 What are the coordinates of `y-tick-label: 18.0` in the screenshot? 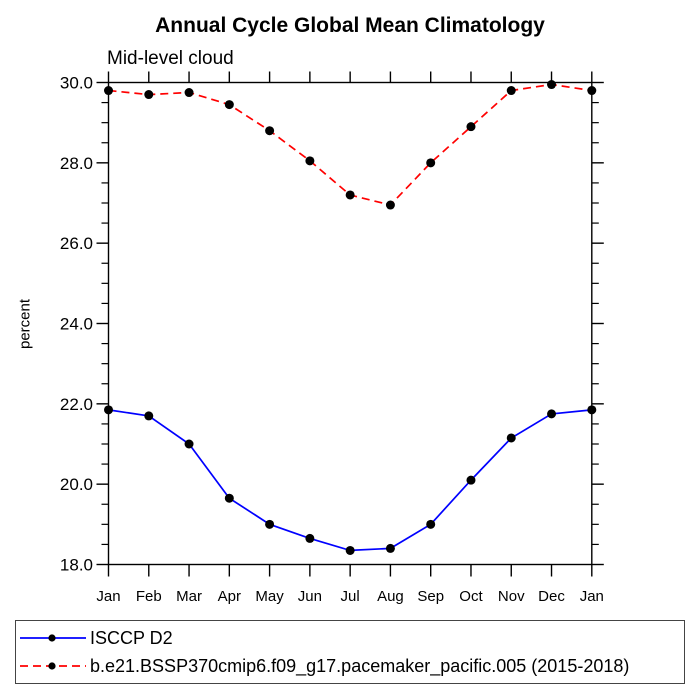 It's located at (76, 565).